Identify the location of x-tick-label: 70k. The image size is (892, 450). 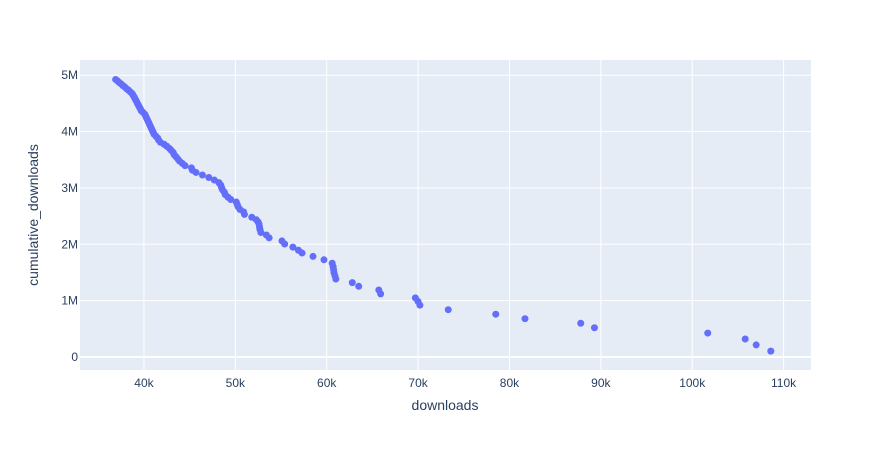
(418, 383).